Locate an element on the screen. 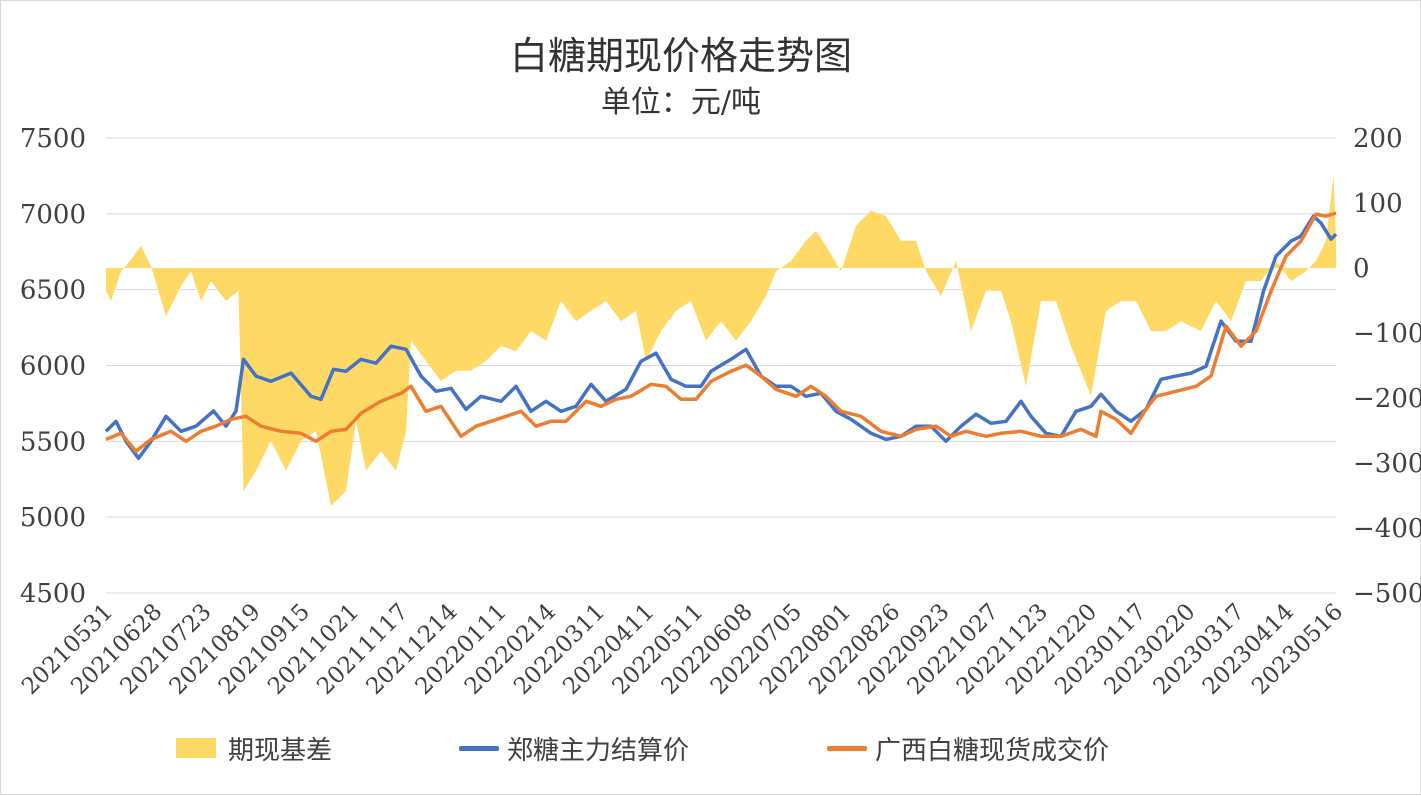  y-right-tick-label: 200 is located at coordinates (1378, 139).